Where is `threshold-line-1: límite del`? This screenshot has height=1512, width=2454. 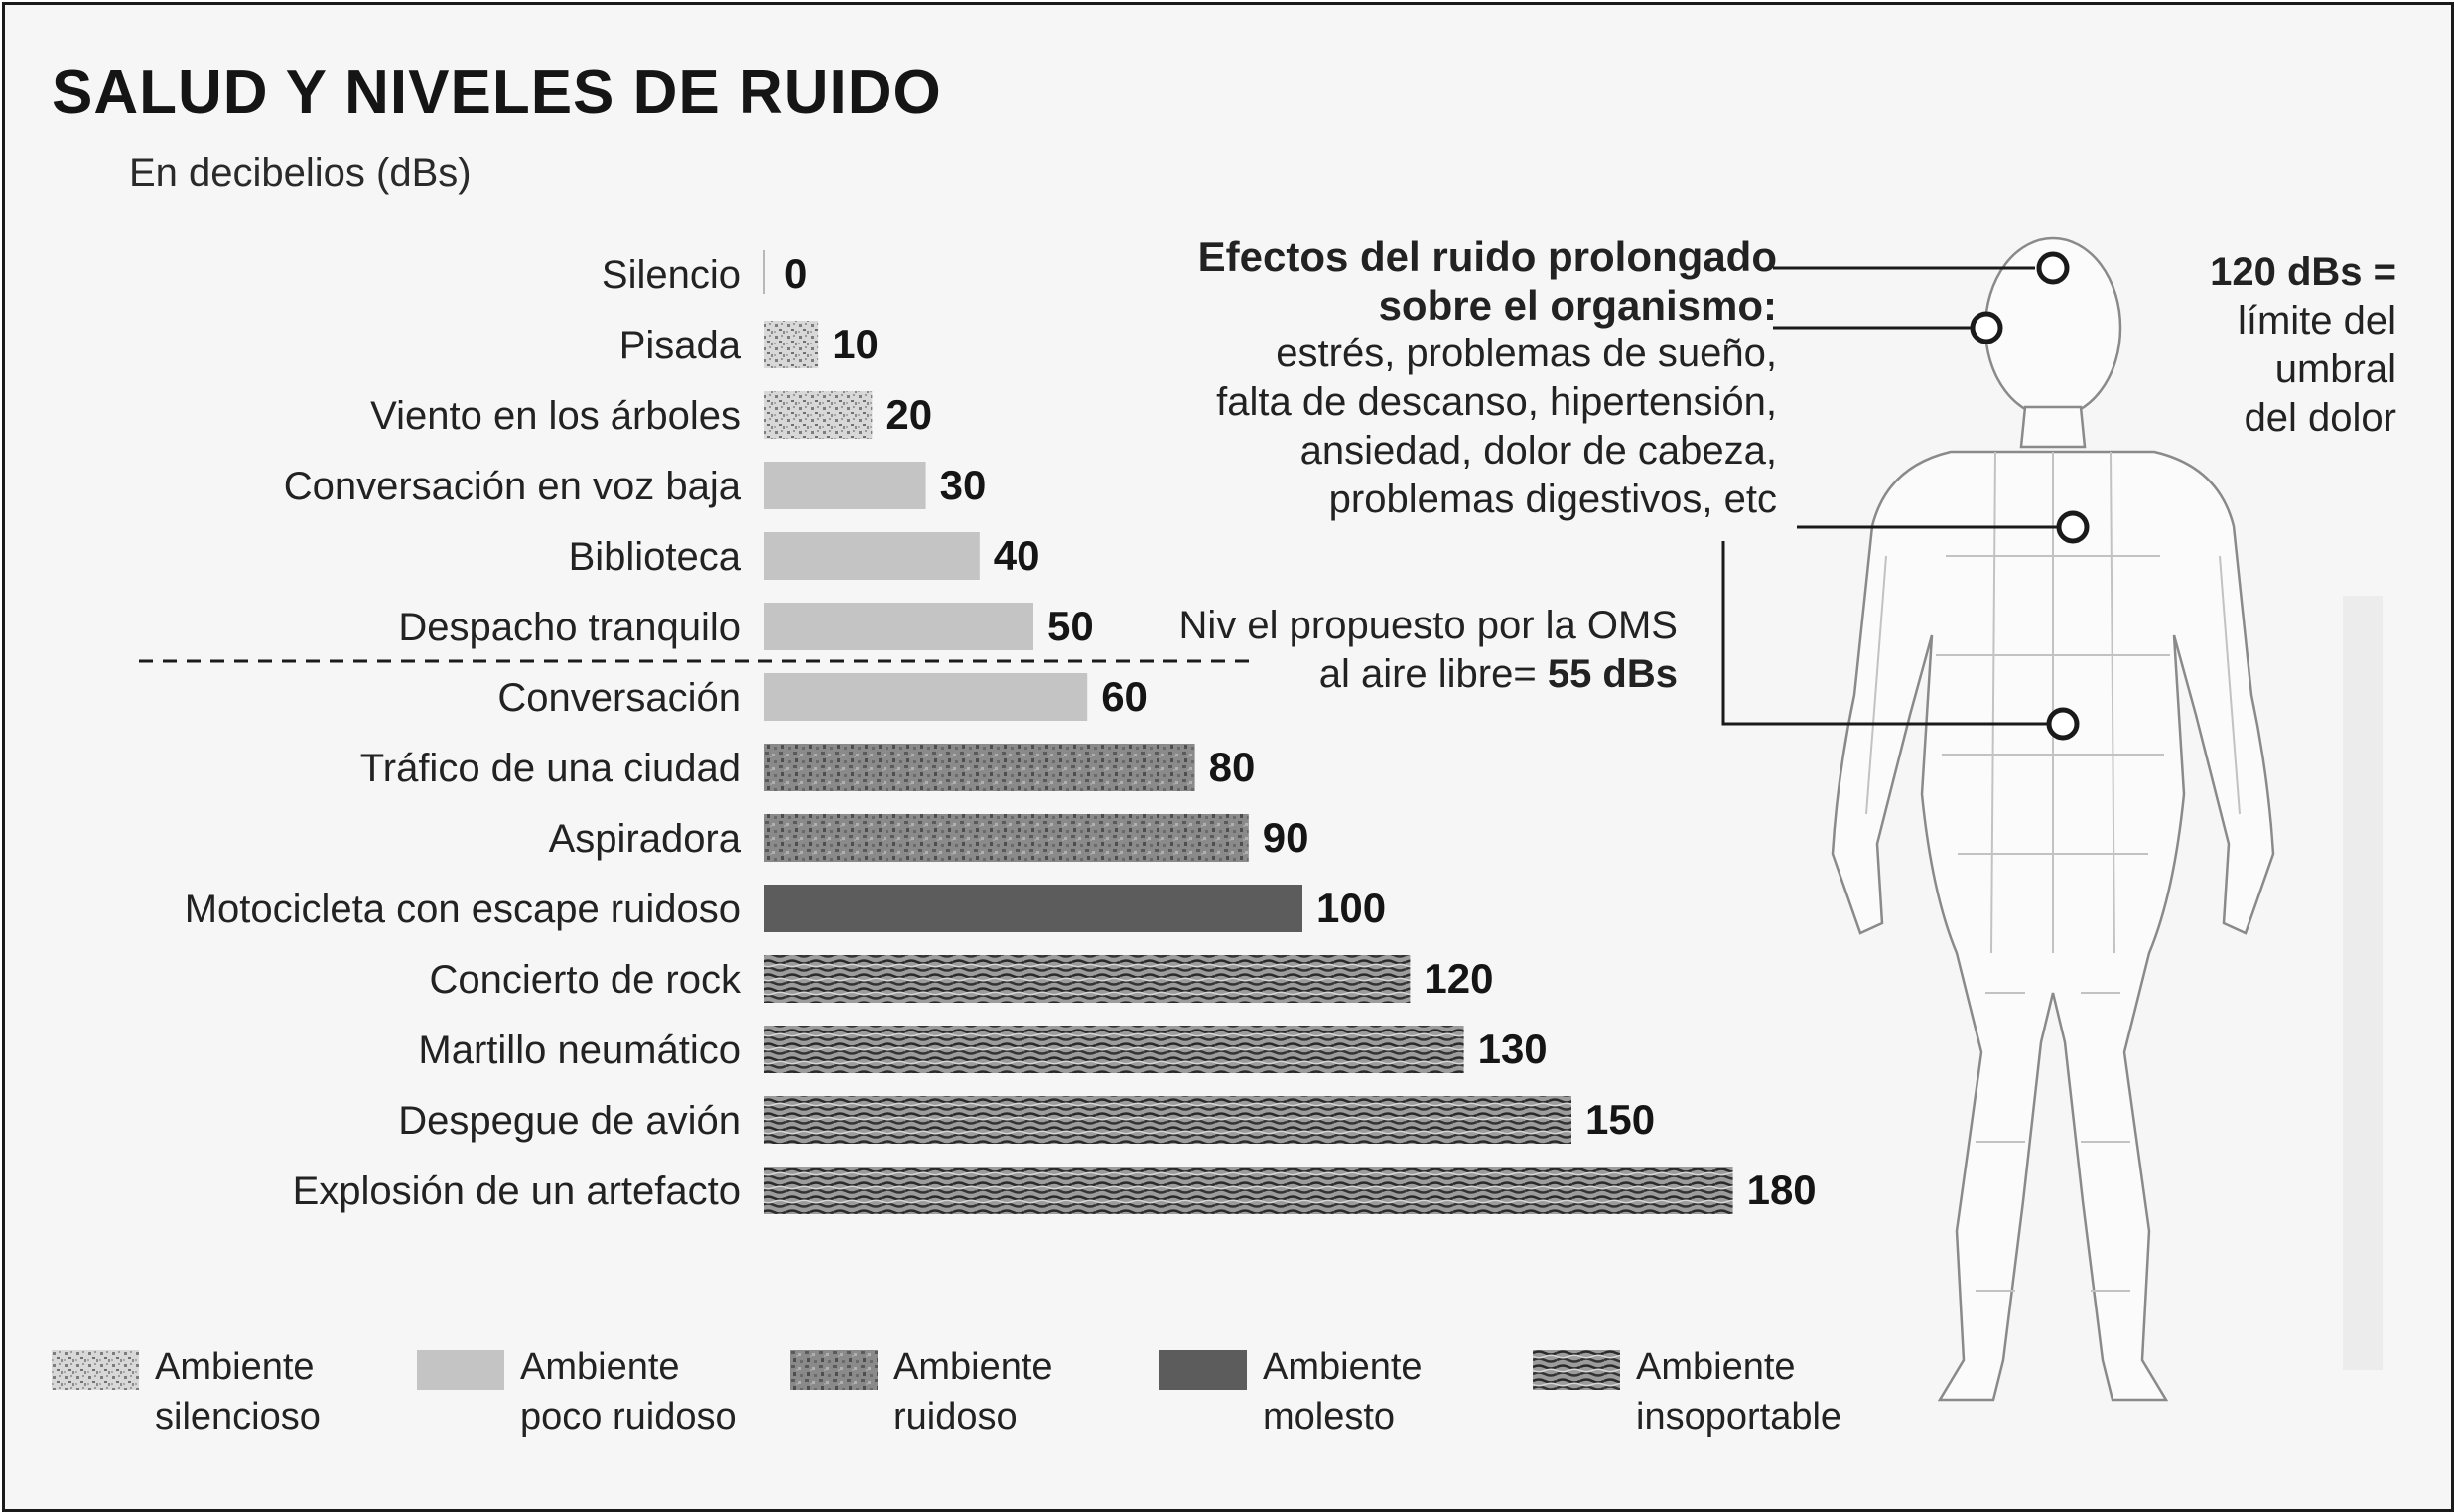
threshold-line-1: límite del is located at coordinates (2316, 321).